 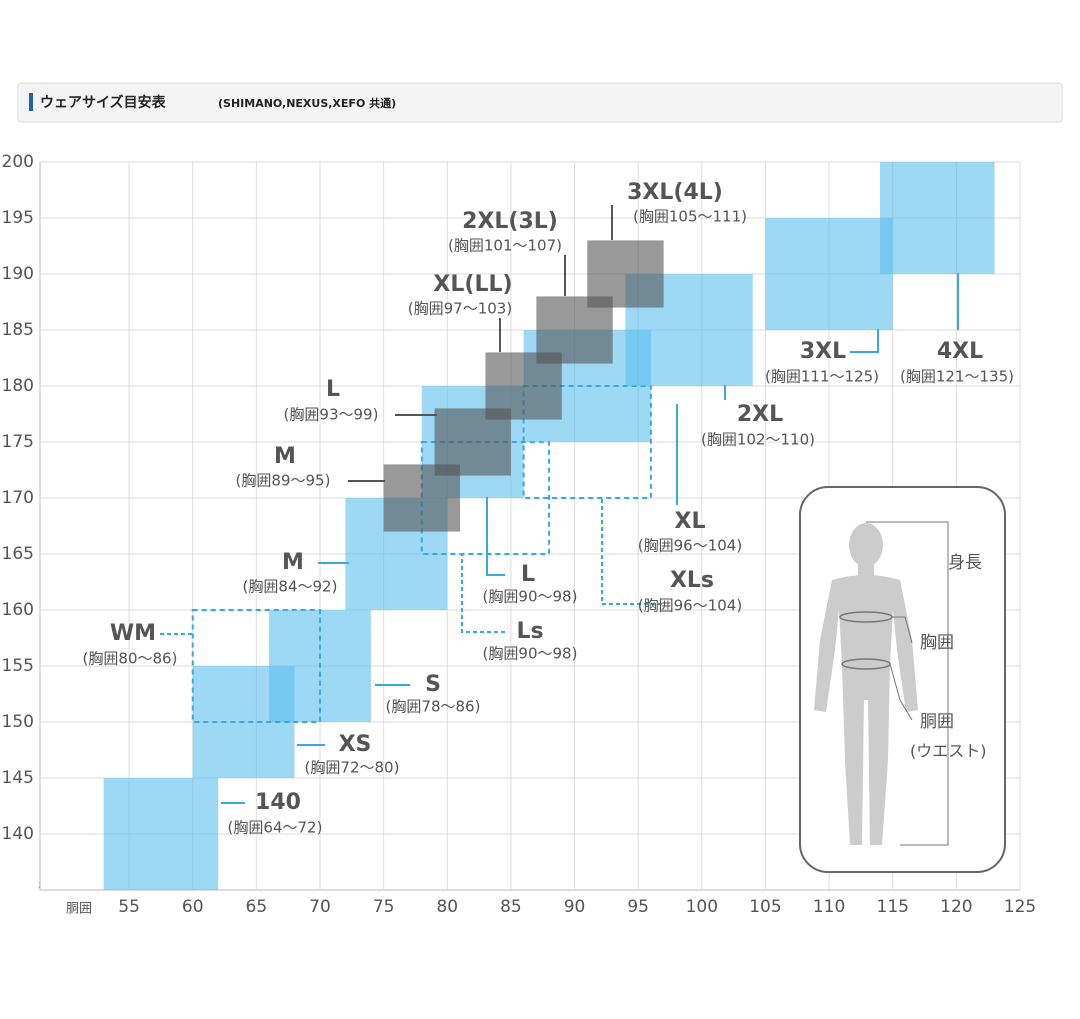 What do you see at coordinates (893, 907) in the screenshot?
I see `x-tick-label: 115` at bounding box center [893, 907].